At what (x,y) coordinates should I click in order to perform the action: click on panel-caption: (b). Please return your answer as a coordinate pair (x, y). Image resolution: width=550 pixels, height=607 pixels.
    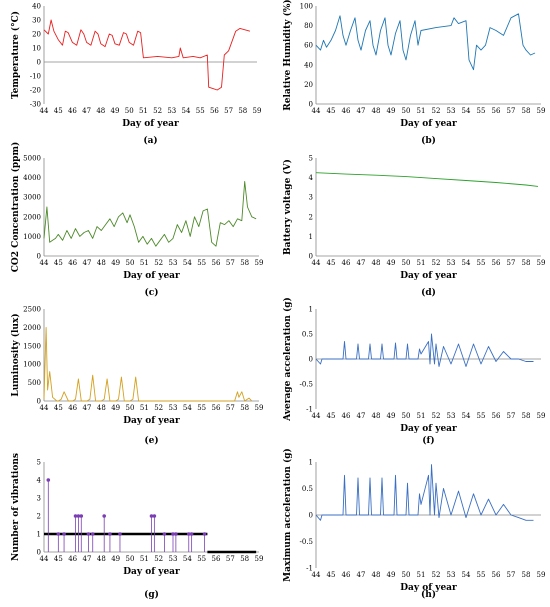
    Looking at the image, I should click on (428, 140).